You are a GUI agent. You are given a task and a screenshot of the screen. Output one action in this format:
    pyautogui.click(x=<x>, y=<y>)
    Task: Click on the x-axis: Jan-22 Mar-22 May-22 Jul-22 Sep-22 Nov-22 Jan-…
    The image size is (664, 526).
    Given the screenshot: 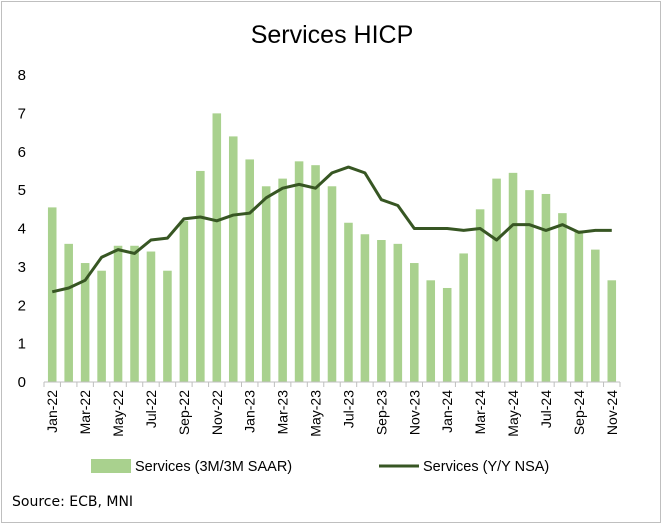 What is the action you would take?
    pyautogui.click(x=332, y=409)
    